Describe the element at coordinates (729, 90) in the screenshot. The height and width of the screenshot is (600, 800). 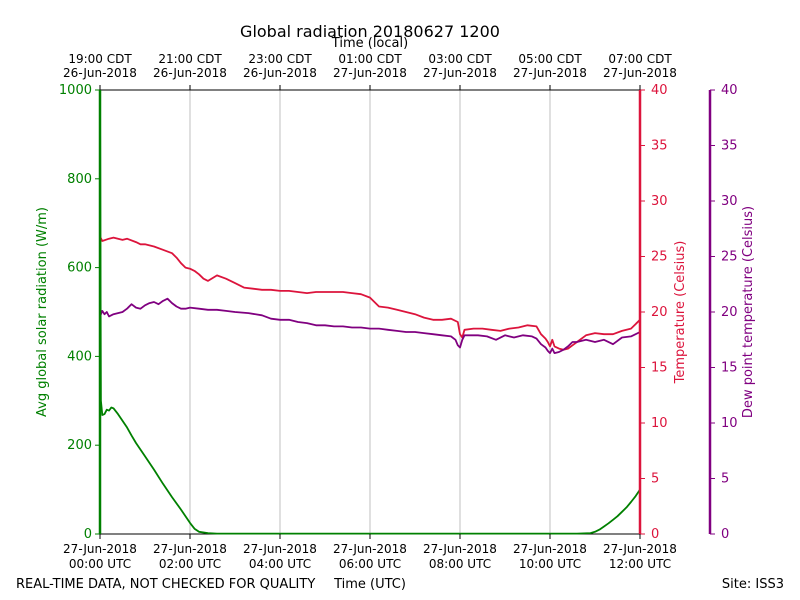
I see `far-right-tick-label: 40` at that location.